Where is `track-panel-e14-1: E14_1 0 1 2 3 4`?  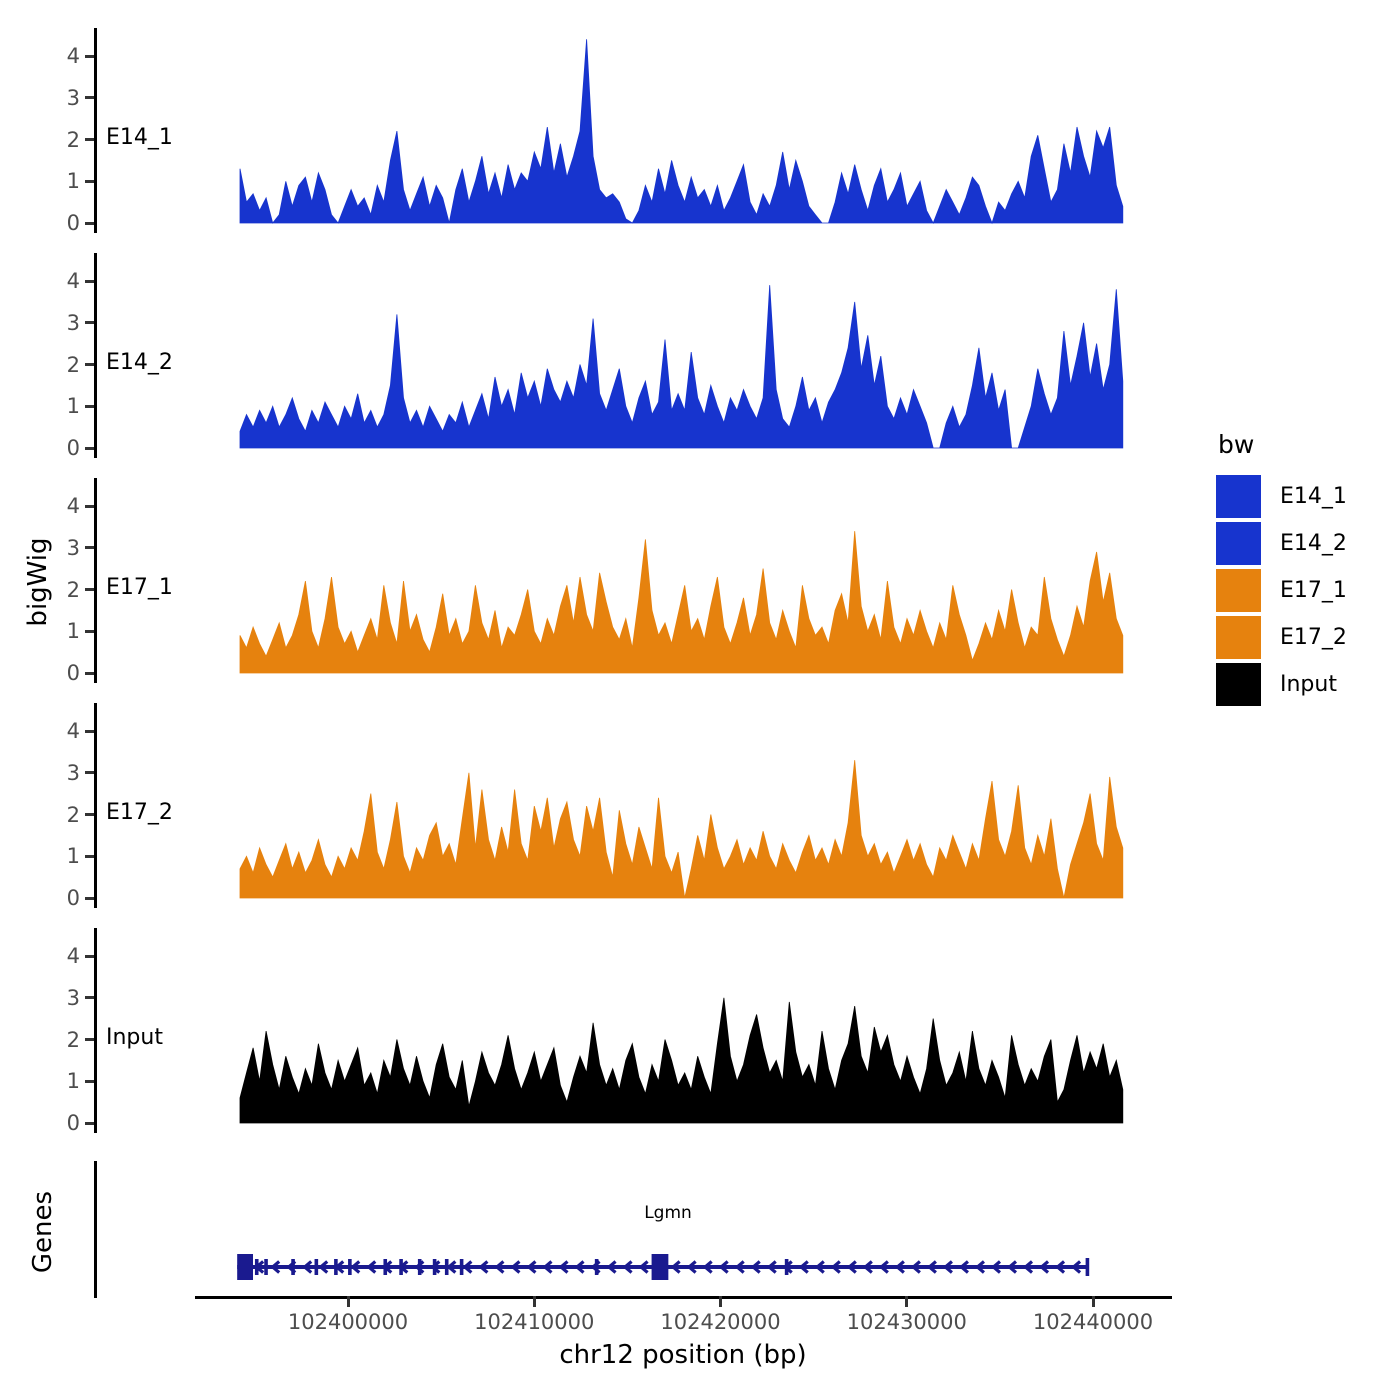
track-panel-e14-1: E14_1 0 1 2 3 4 is located at coordinates (700, 131).